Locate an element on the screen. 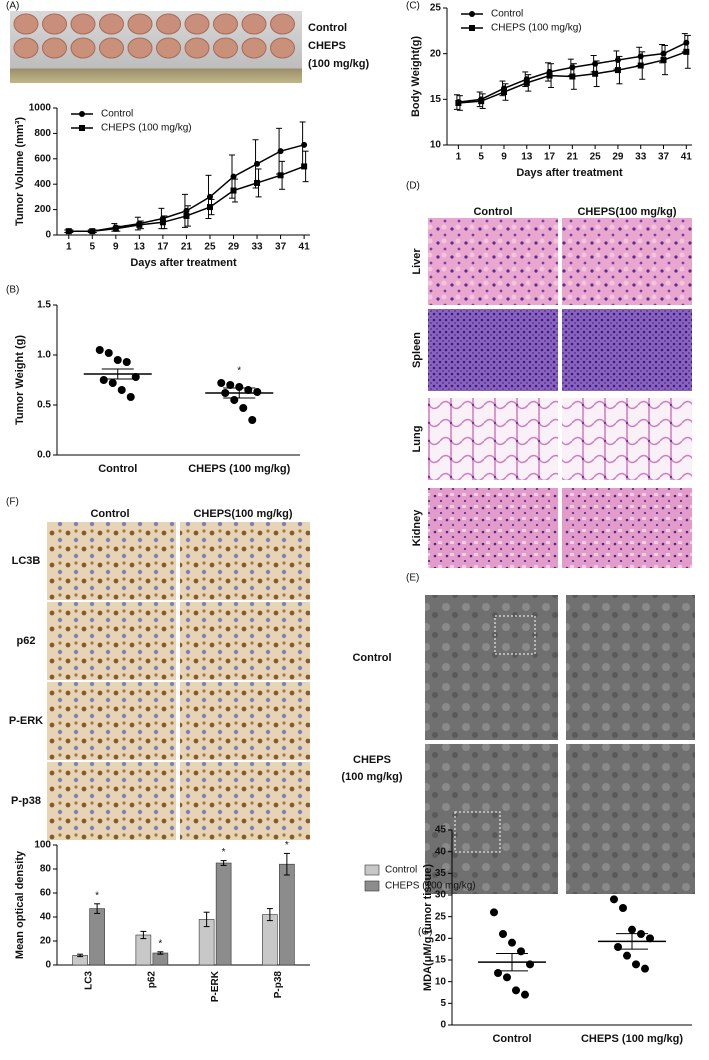 The height and width of the screenshot is (1060, 709). zoom-box is located at coordinates (515, 635).